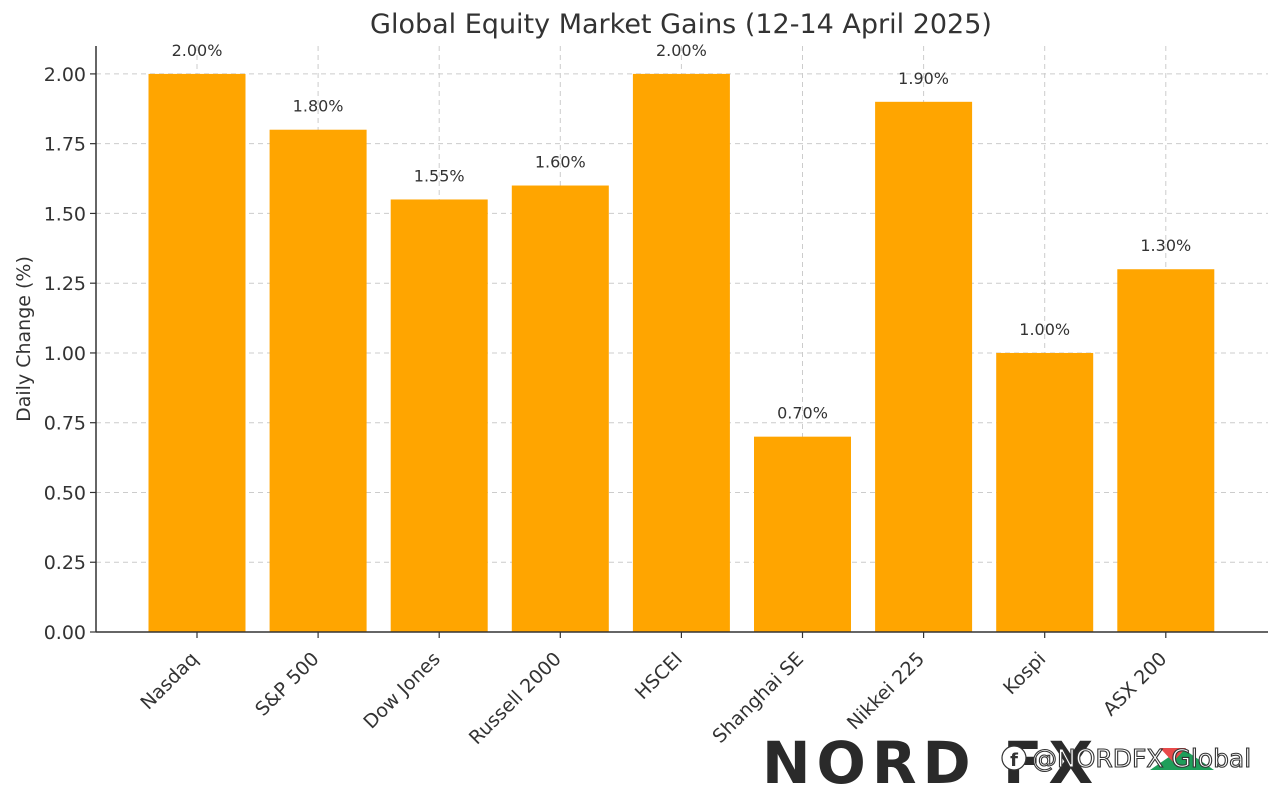 The height and width of the screenshot is (798, 1280). What do you see at coordinates (65, 493) in the screenshot?
I see `y-tick-label: 0.50` at bounding box center [65, 493].